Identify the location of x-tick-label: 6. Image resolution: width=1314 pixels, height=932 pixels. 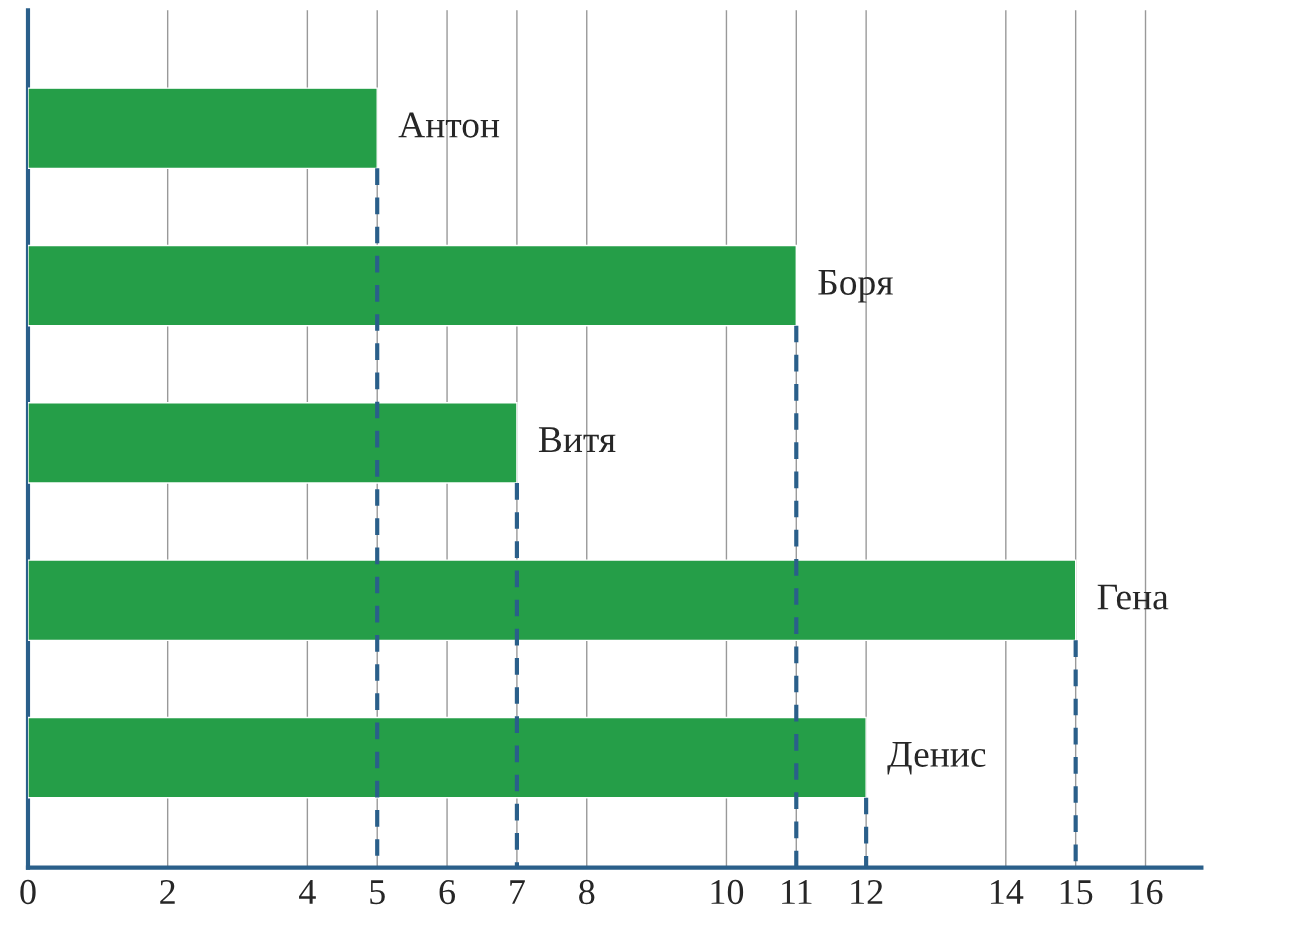
(447, 892).